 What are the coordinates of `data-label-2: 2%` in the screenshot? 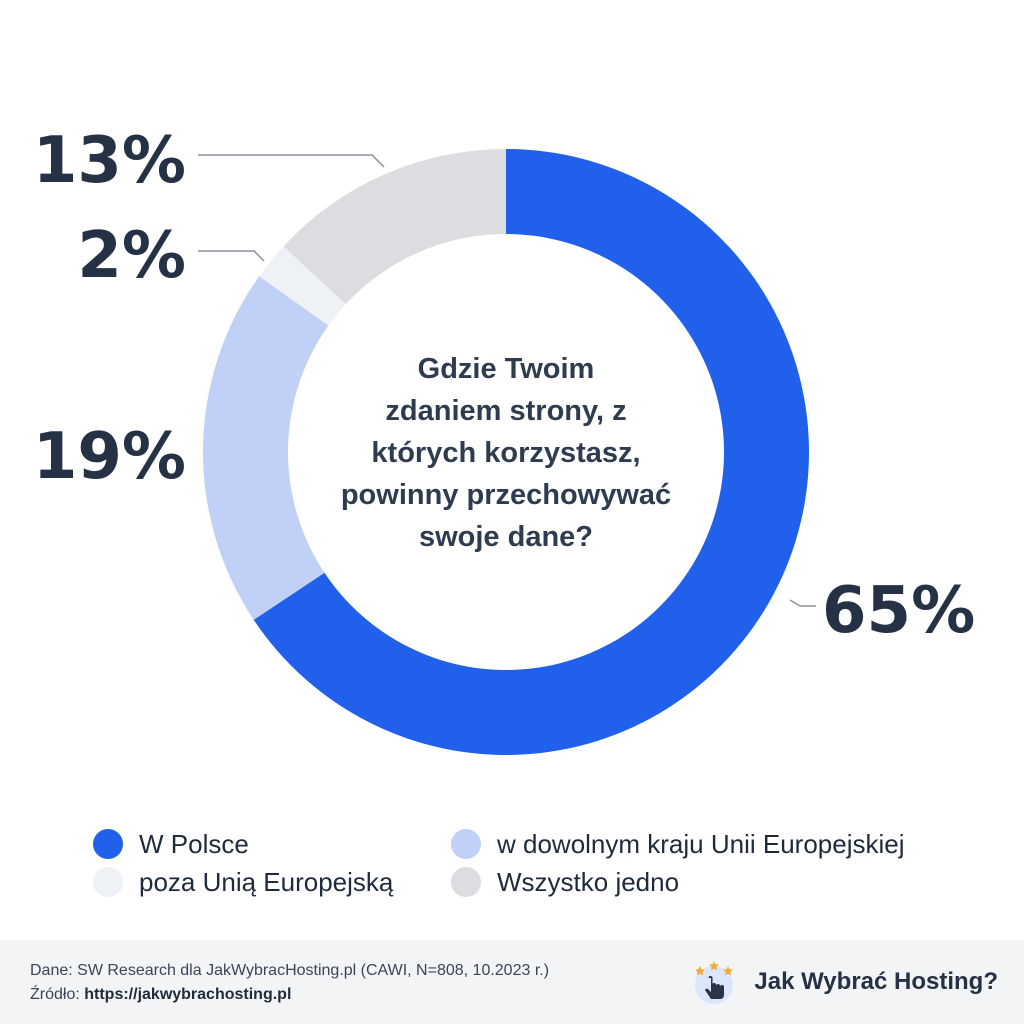 It's located at (131, 256).